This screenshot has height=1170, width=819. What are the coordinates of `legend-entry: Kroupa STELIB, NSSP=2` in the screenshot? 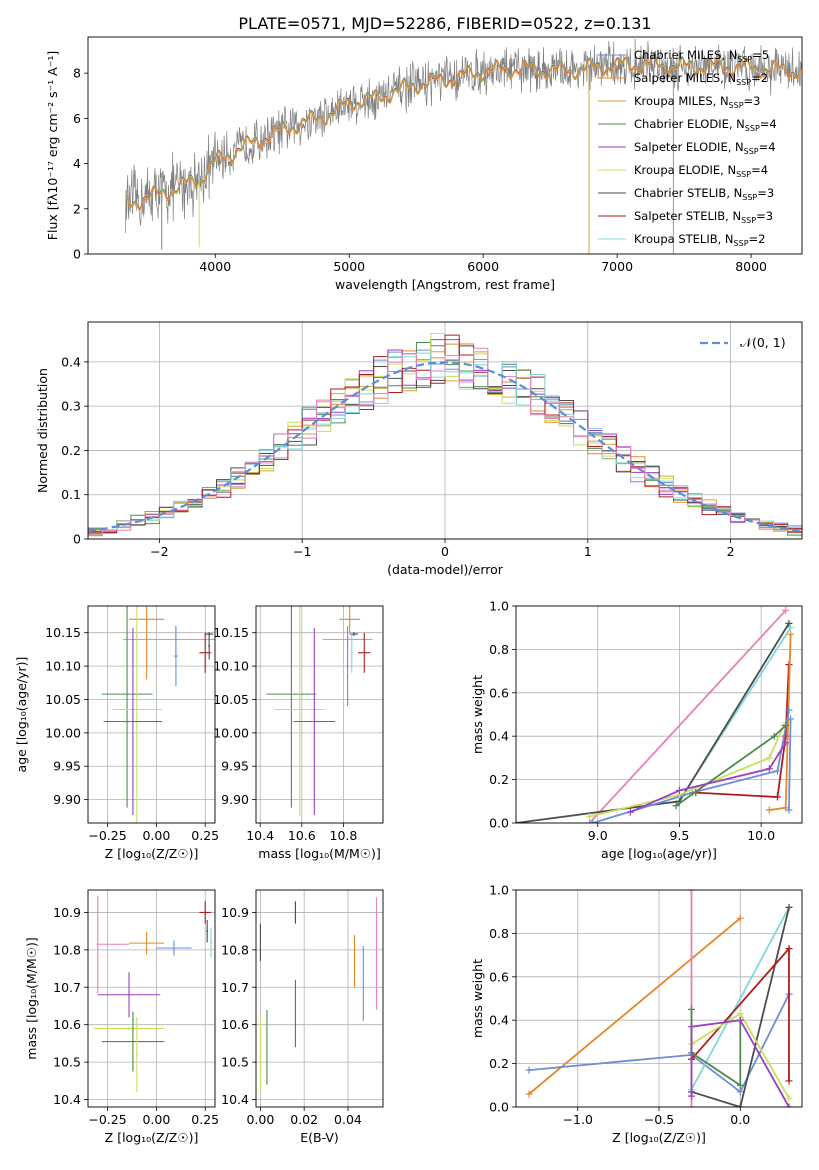 It's located at (699, 240).